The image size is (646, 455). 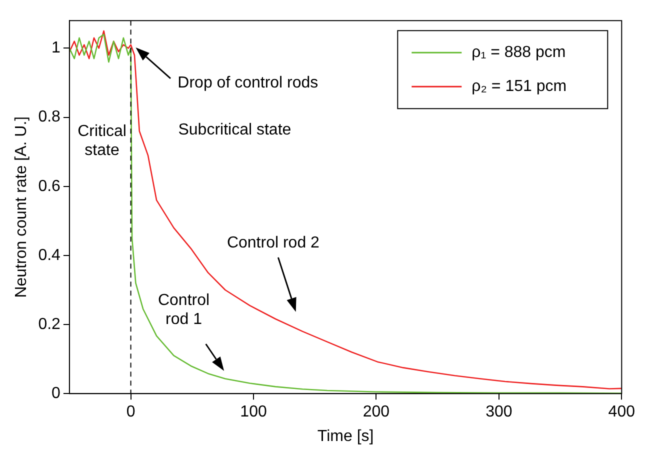 I want to click on x-axis-title: Time [s], so click(x=345, y=436).